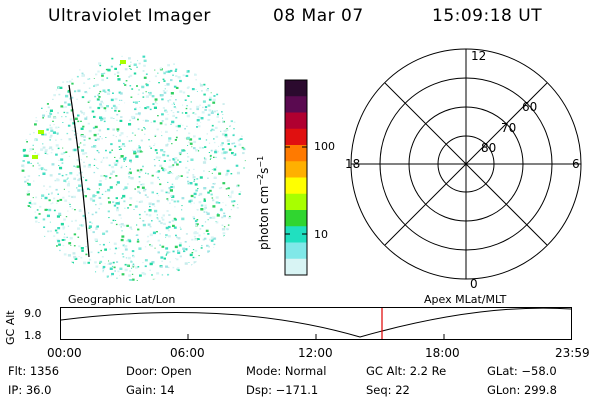  I want to click on altitude-timeline, so click(316, 323).